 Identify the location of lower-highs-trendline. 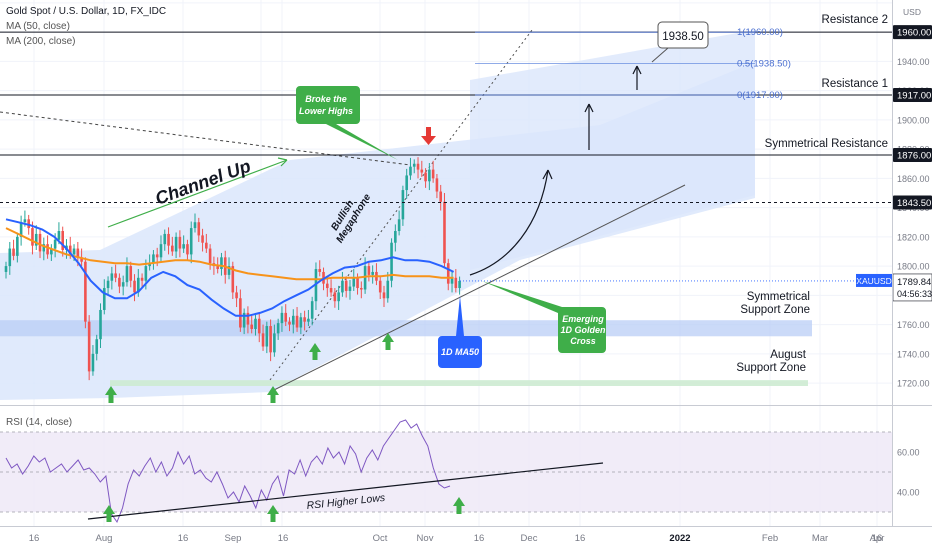
(205, 138).